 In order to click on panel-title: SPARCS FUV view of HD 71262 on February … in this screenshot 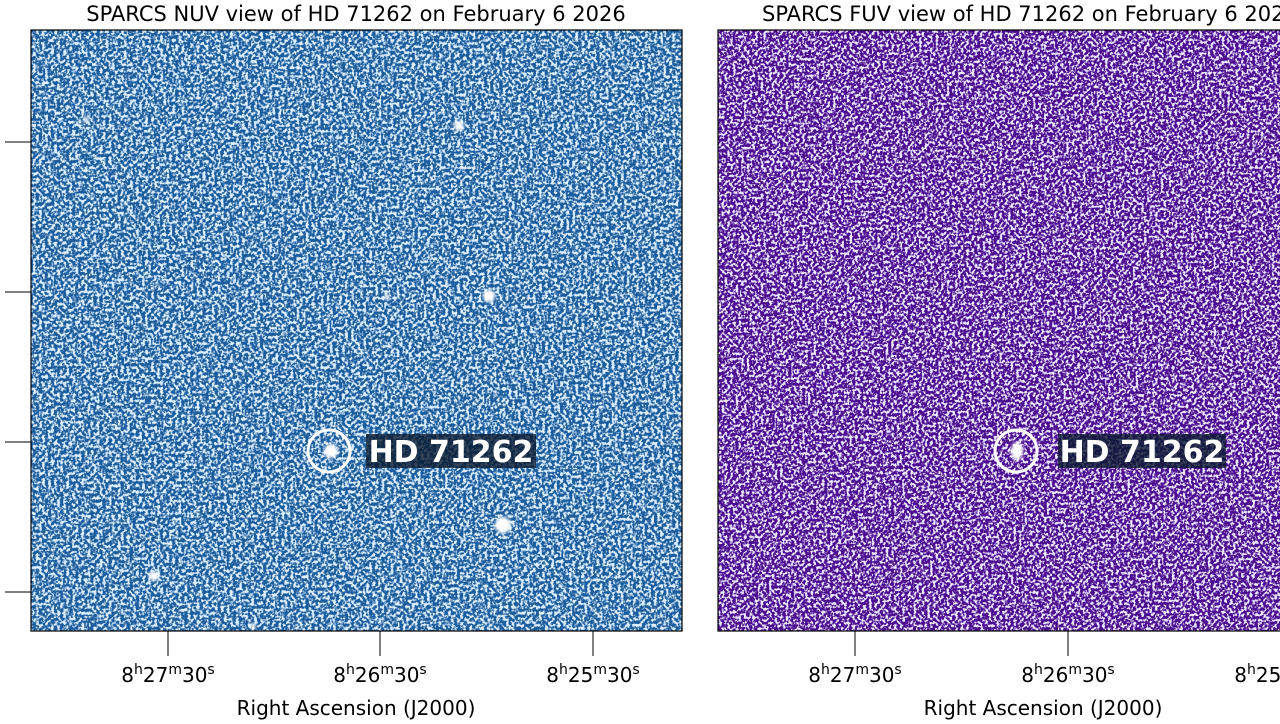, I will do `click(1021, 14)`.